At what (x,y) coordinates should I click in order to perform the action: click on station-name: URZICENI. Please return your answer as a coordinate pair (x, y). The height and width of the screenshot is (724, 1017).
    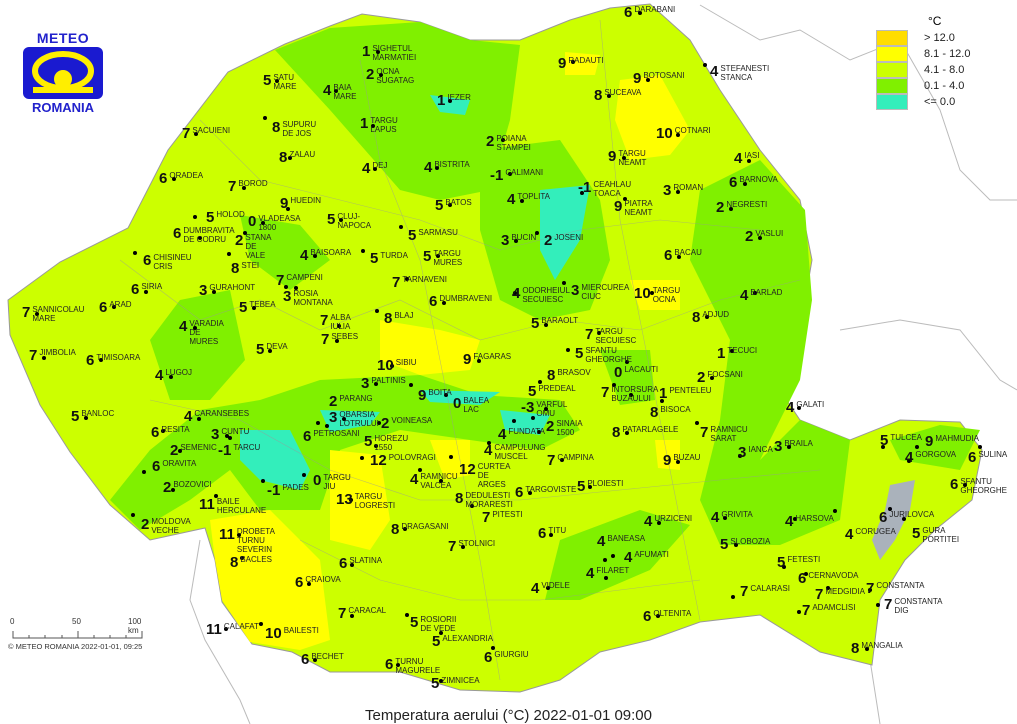
    Looking at the image, I should click on (673, 518).